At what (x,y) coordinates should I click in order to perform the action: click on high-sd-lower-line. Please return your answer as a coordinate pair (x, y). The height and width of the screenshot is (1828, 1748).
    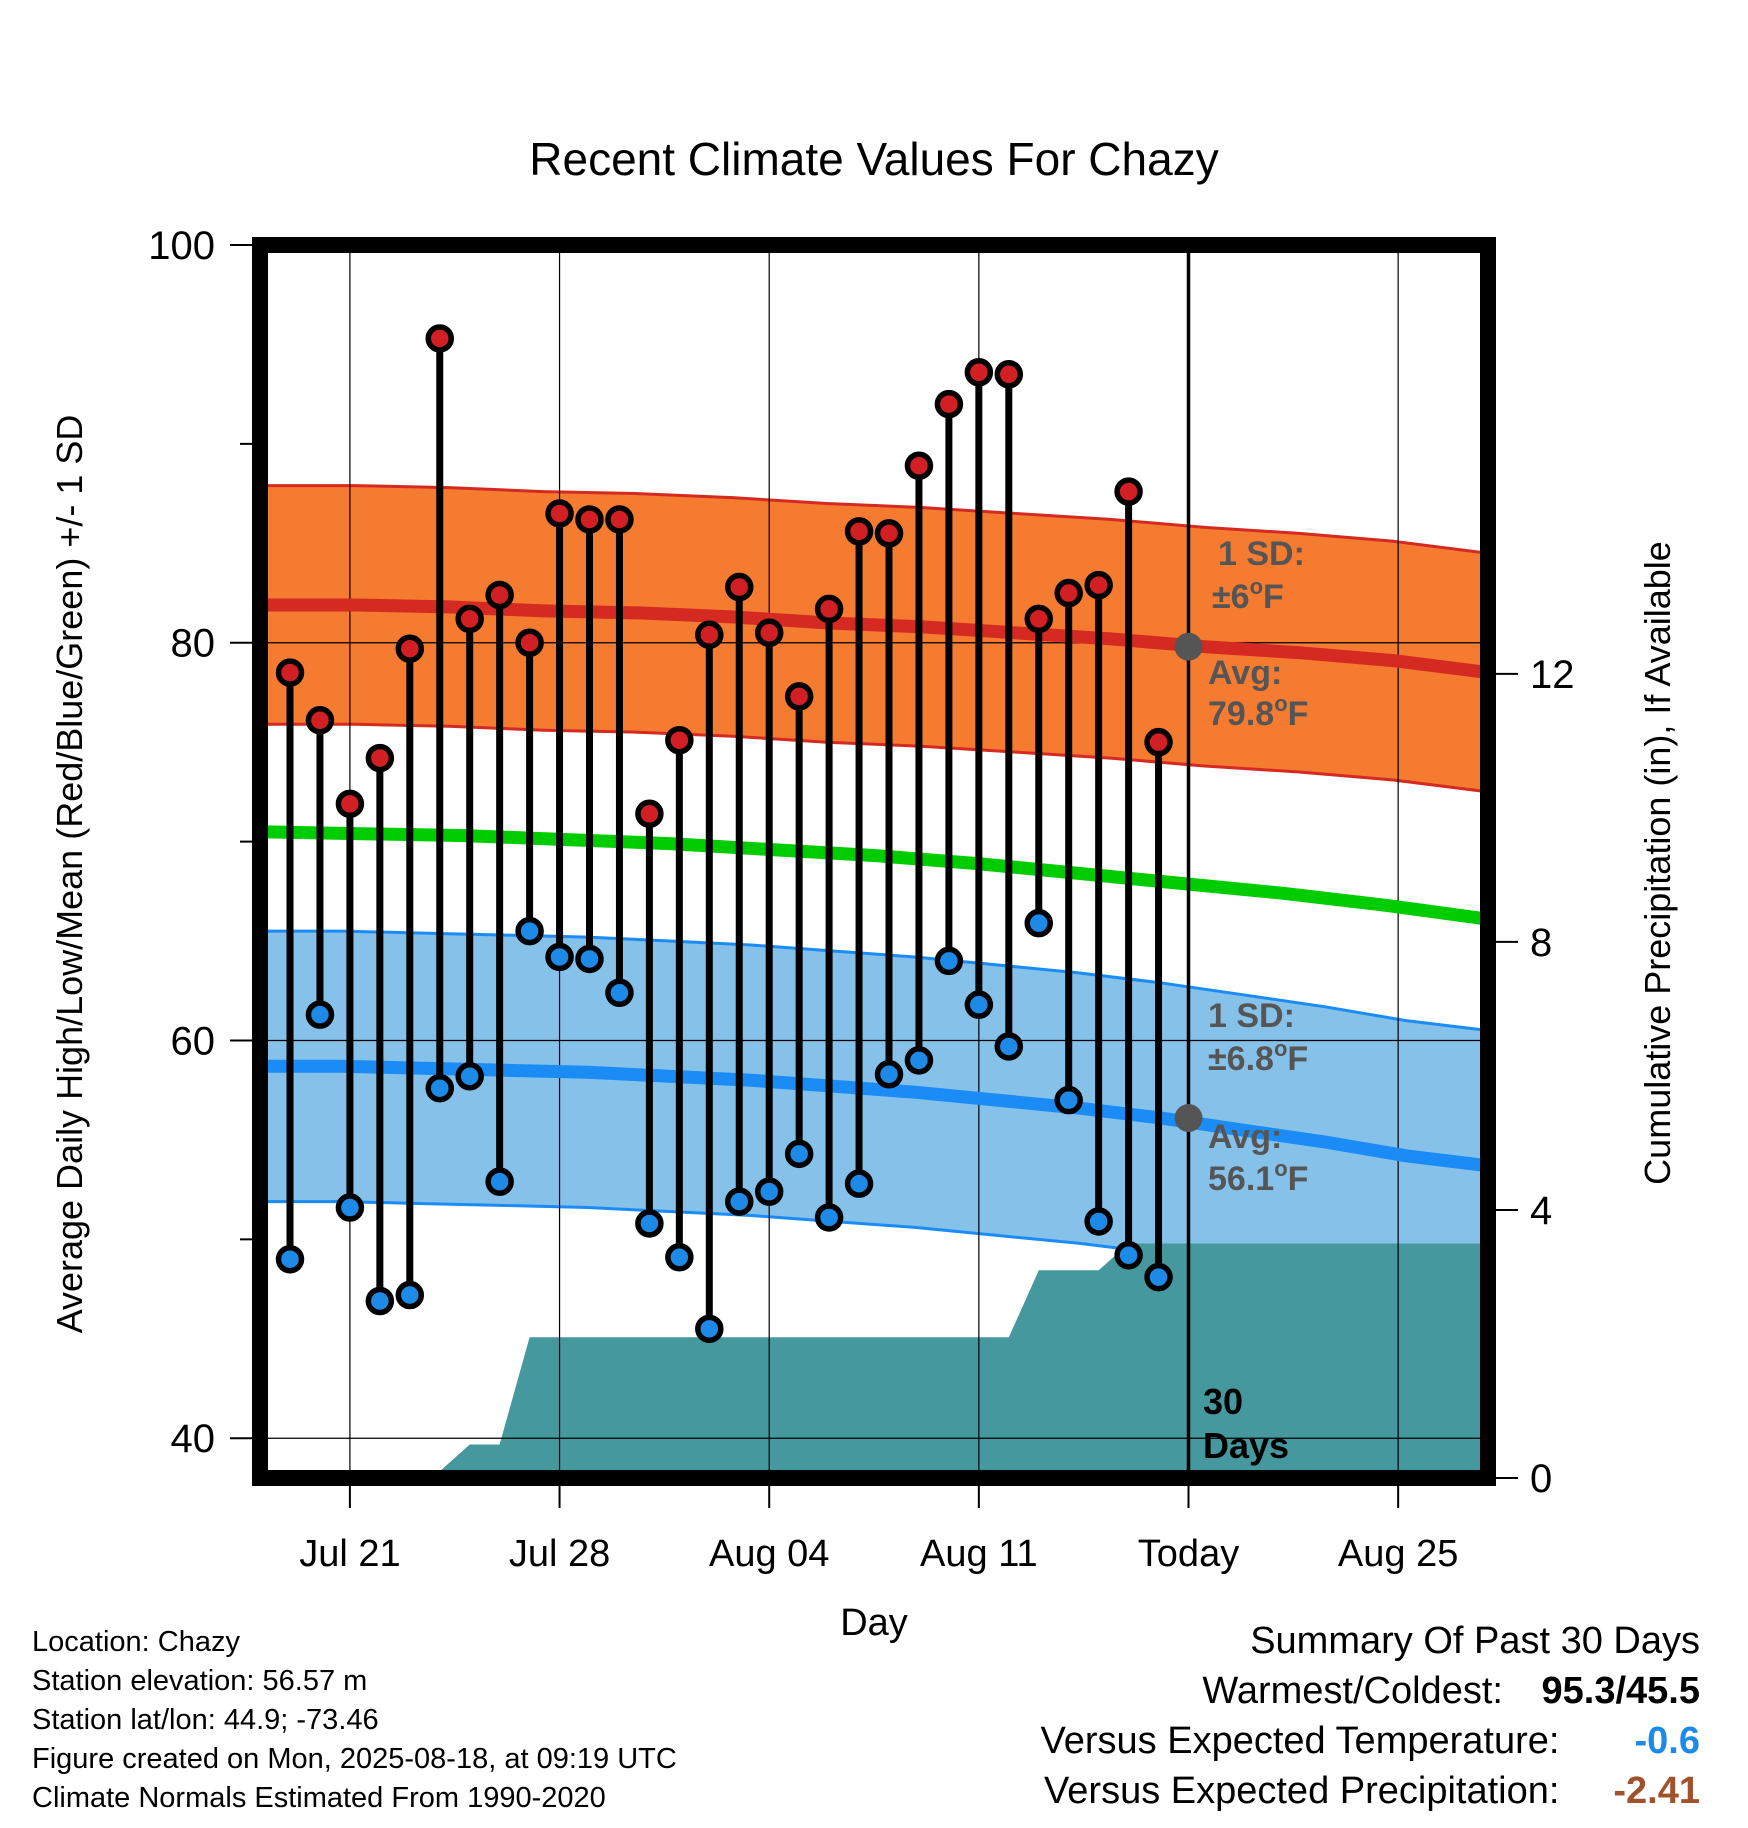
    Looking at the image, I should click on (874, 758).